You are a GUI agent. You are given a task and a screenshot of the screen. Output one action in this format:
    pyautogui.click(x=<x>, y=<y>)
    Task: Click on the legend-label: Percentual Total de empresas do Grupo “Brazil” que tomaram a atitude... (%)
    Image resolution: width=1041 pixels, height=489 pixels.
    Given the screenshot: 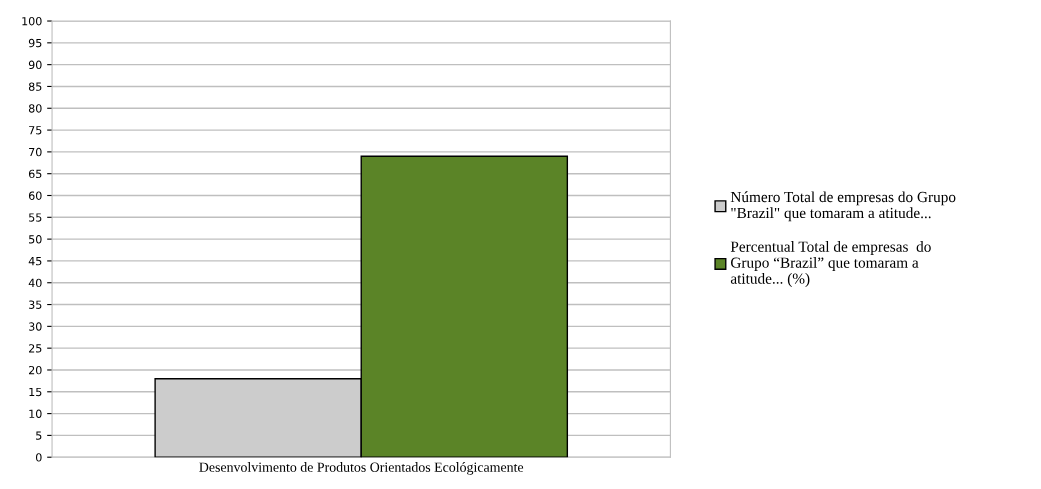 What is the action you would take?
    pyautogui.click(x=830, y=264)
    